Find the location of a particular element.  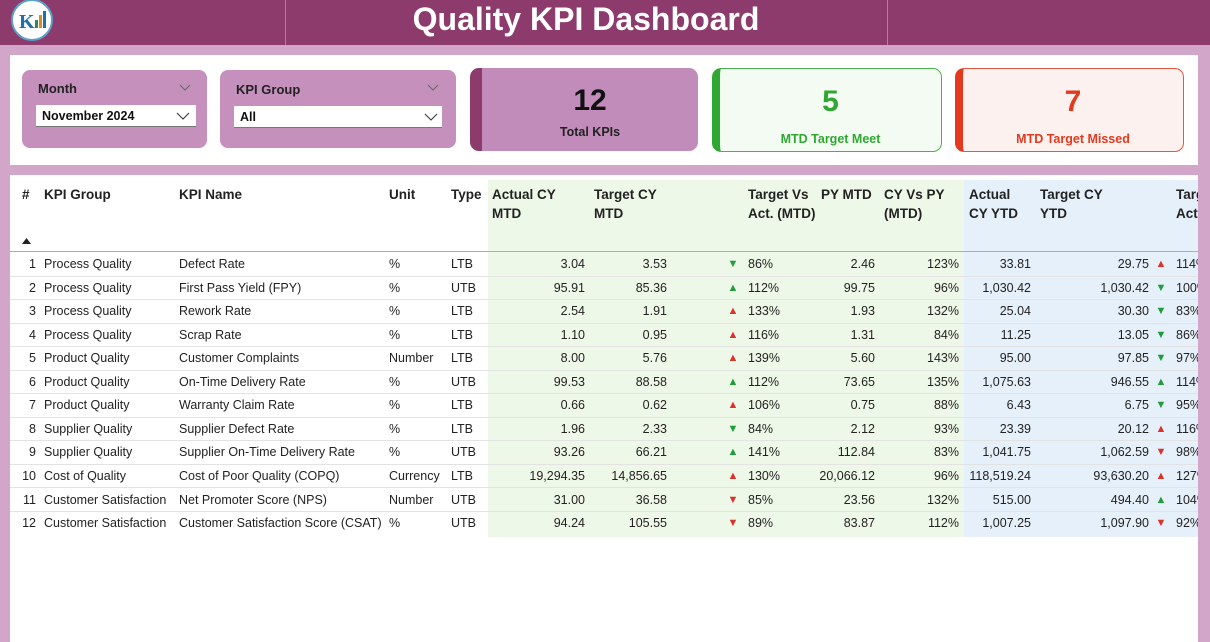

table-cell: 83% is located at coordinates (946, 452).